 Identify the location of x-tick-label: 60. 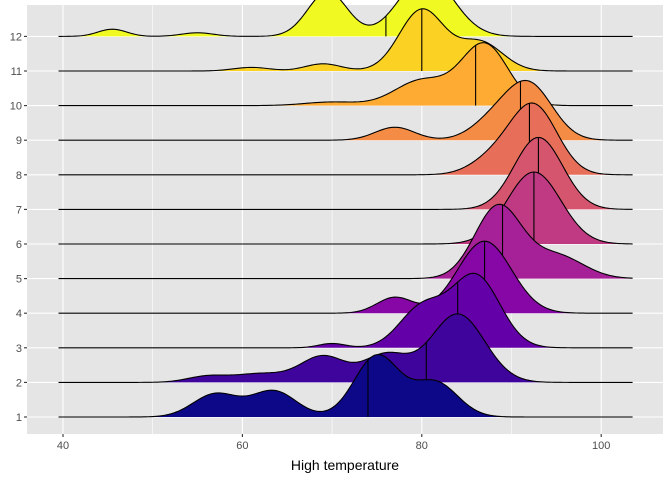
(242, 446).